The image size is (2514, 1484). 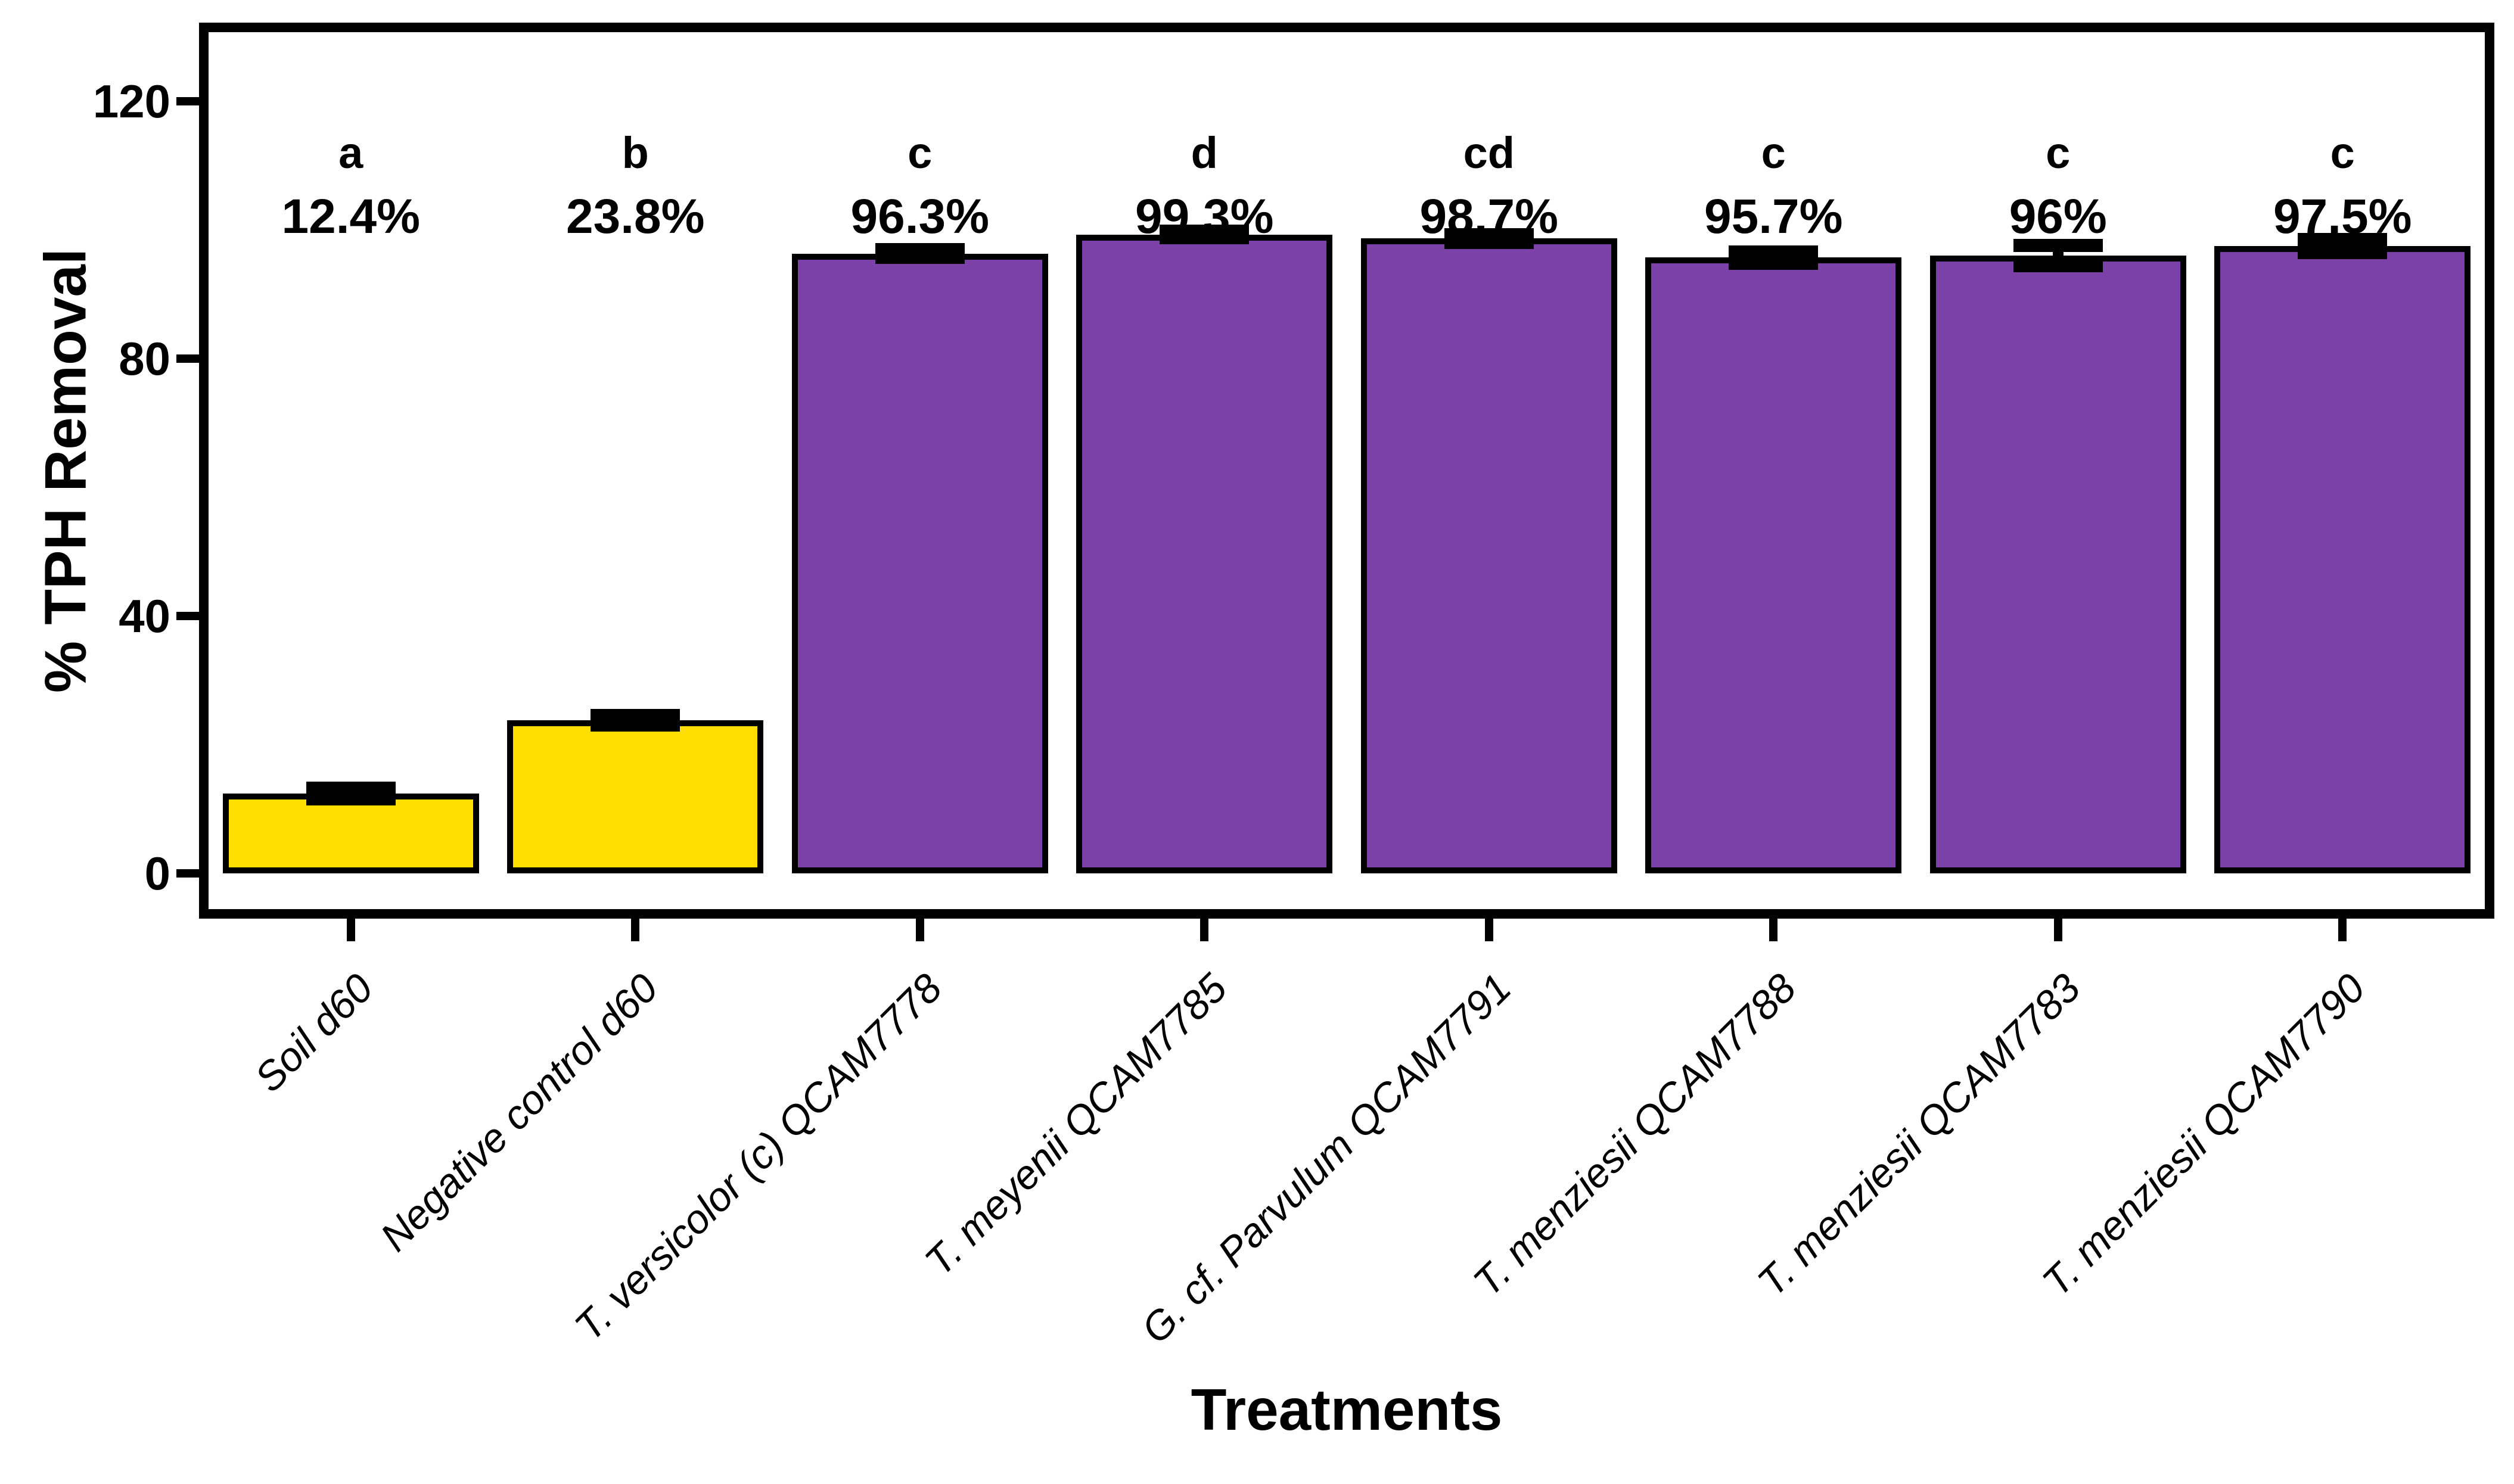 What do you see at coordinates (1076, 1124) in the screenshot?
I see `x-tick-label-text: T. meyenii QCAM7785` at bounding box center [1076, 1124].